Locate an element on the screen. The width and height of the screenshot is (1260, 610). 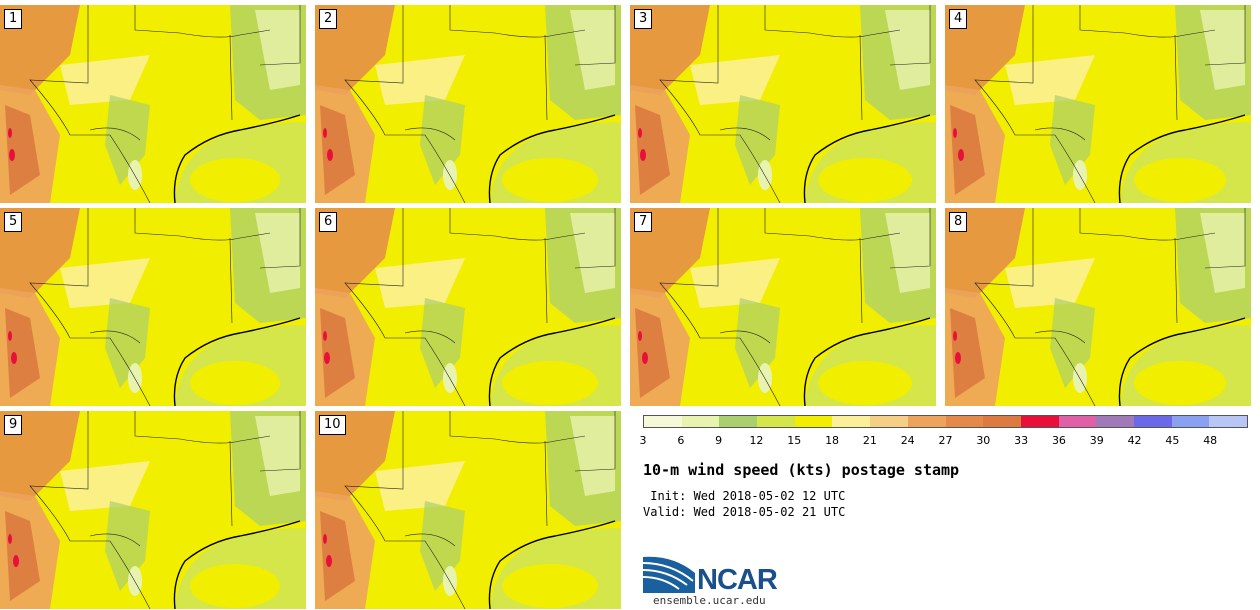
map-panel: 8 is located at coordinates (1098, 307).